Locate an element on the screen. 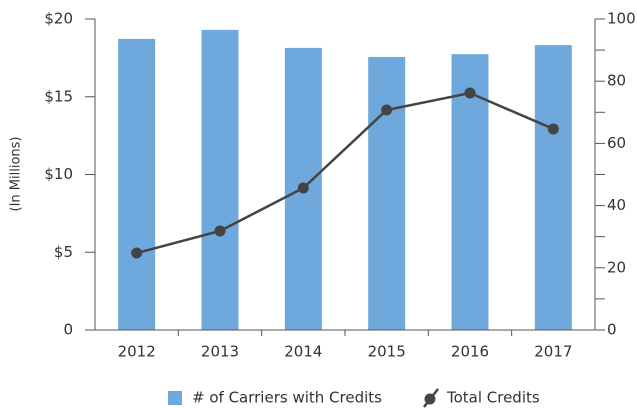  y-axis-label: (In Millions) is located at coordinates (16, 174).